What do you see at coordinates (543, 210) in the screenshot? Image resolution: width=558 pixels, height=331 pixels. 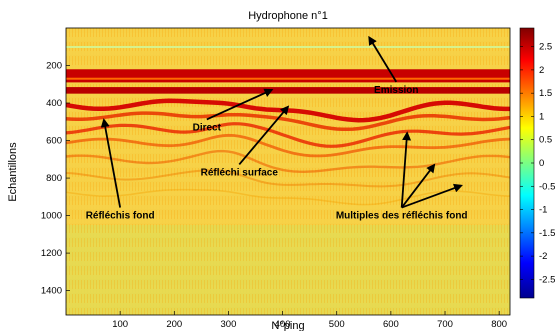 I see `colorbar-tick-label: -1` at bounding box center [543, 210].